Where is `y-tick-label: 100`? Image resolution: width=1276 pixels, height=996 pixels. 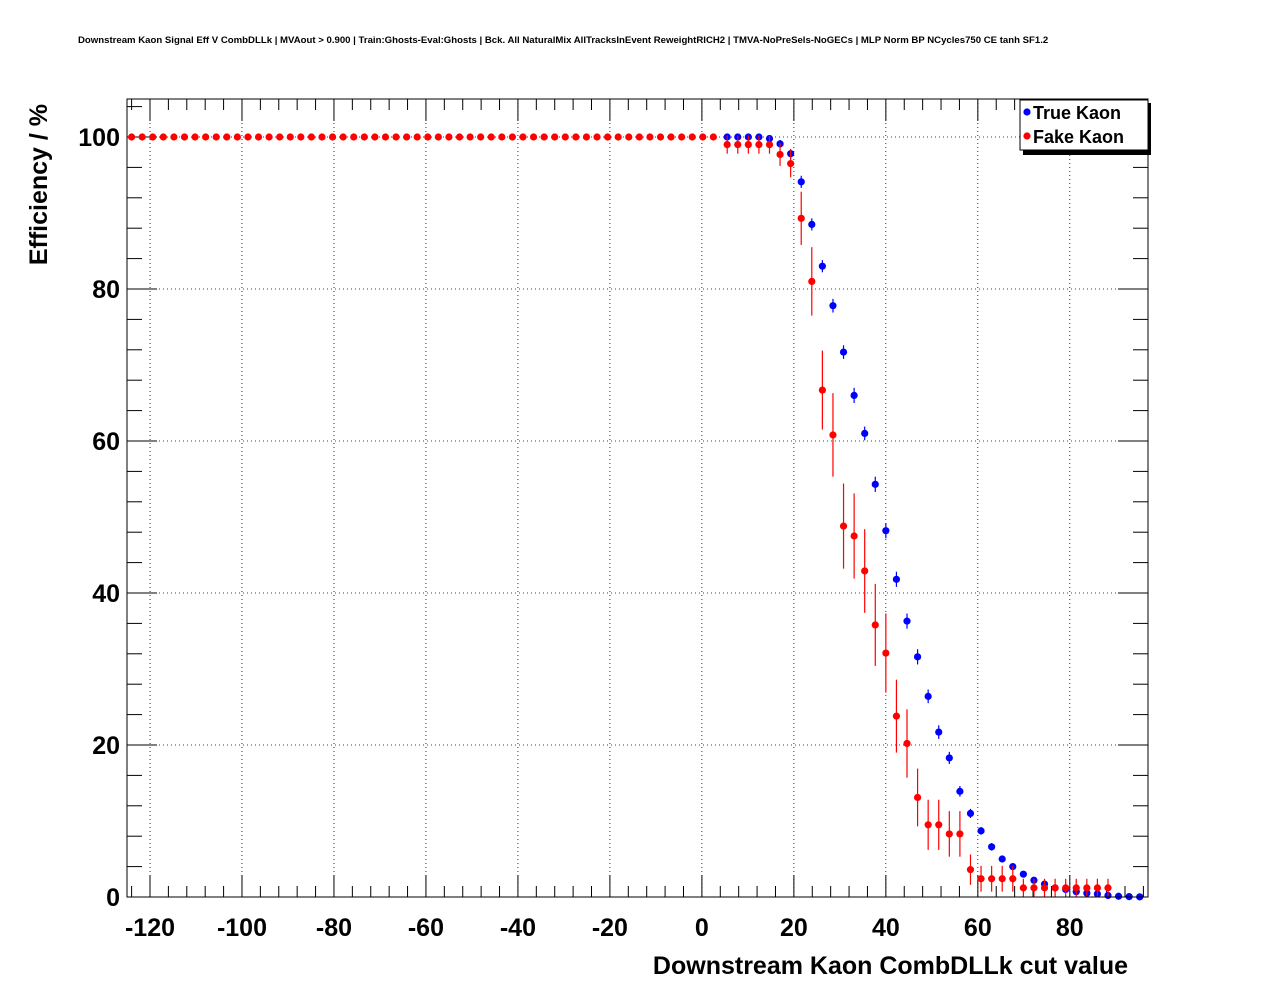 y-tick-label: 100 is located at coordinates (99, 138).